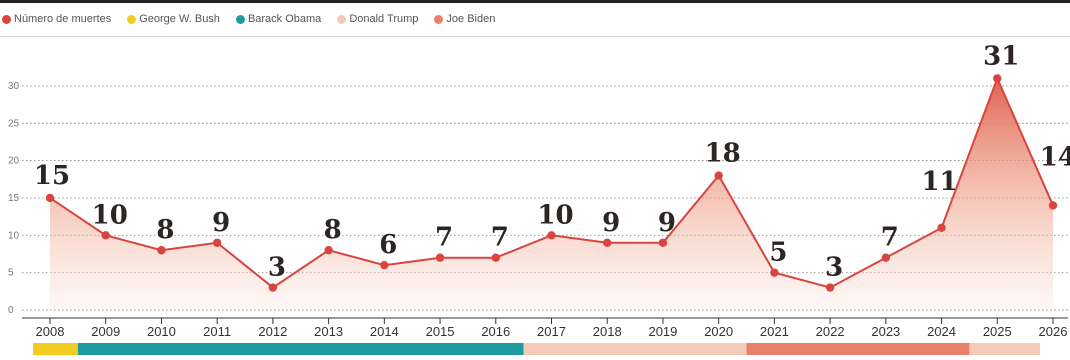 This screenshot has width=1070, height=360. What do you see at coordinates (607, 243) in the screenshot?
I see `data-point-2018` at bounding box center [607, 243].